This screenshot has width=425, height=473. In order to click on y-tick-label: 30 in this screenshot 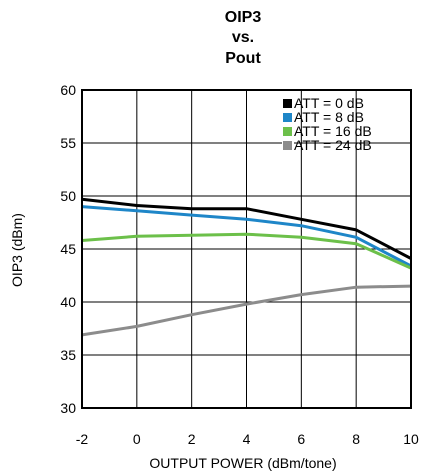, I will do `click(68, 408)`.